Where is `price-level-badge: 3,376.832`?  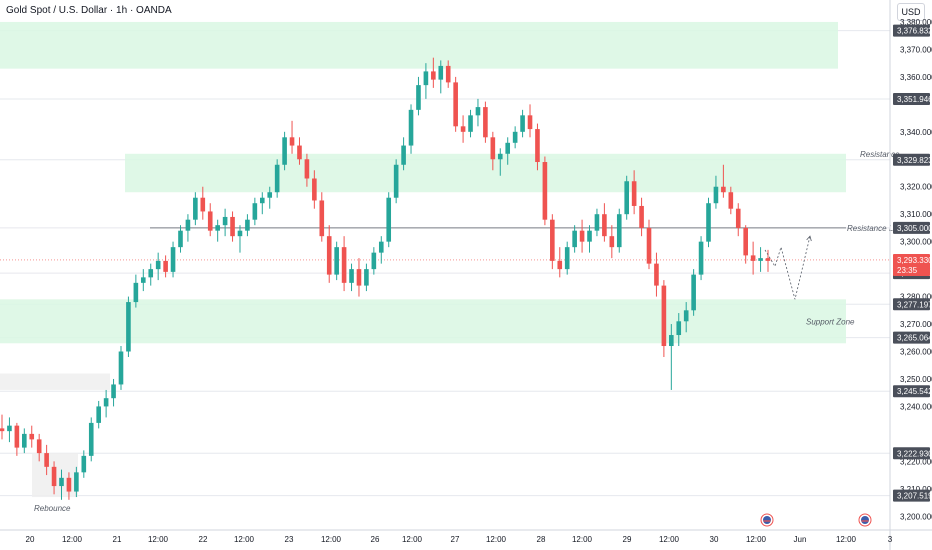
price-level-badge: 3,376.832 is located at coordinates (912, 30).